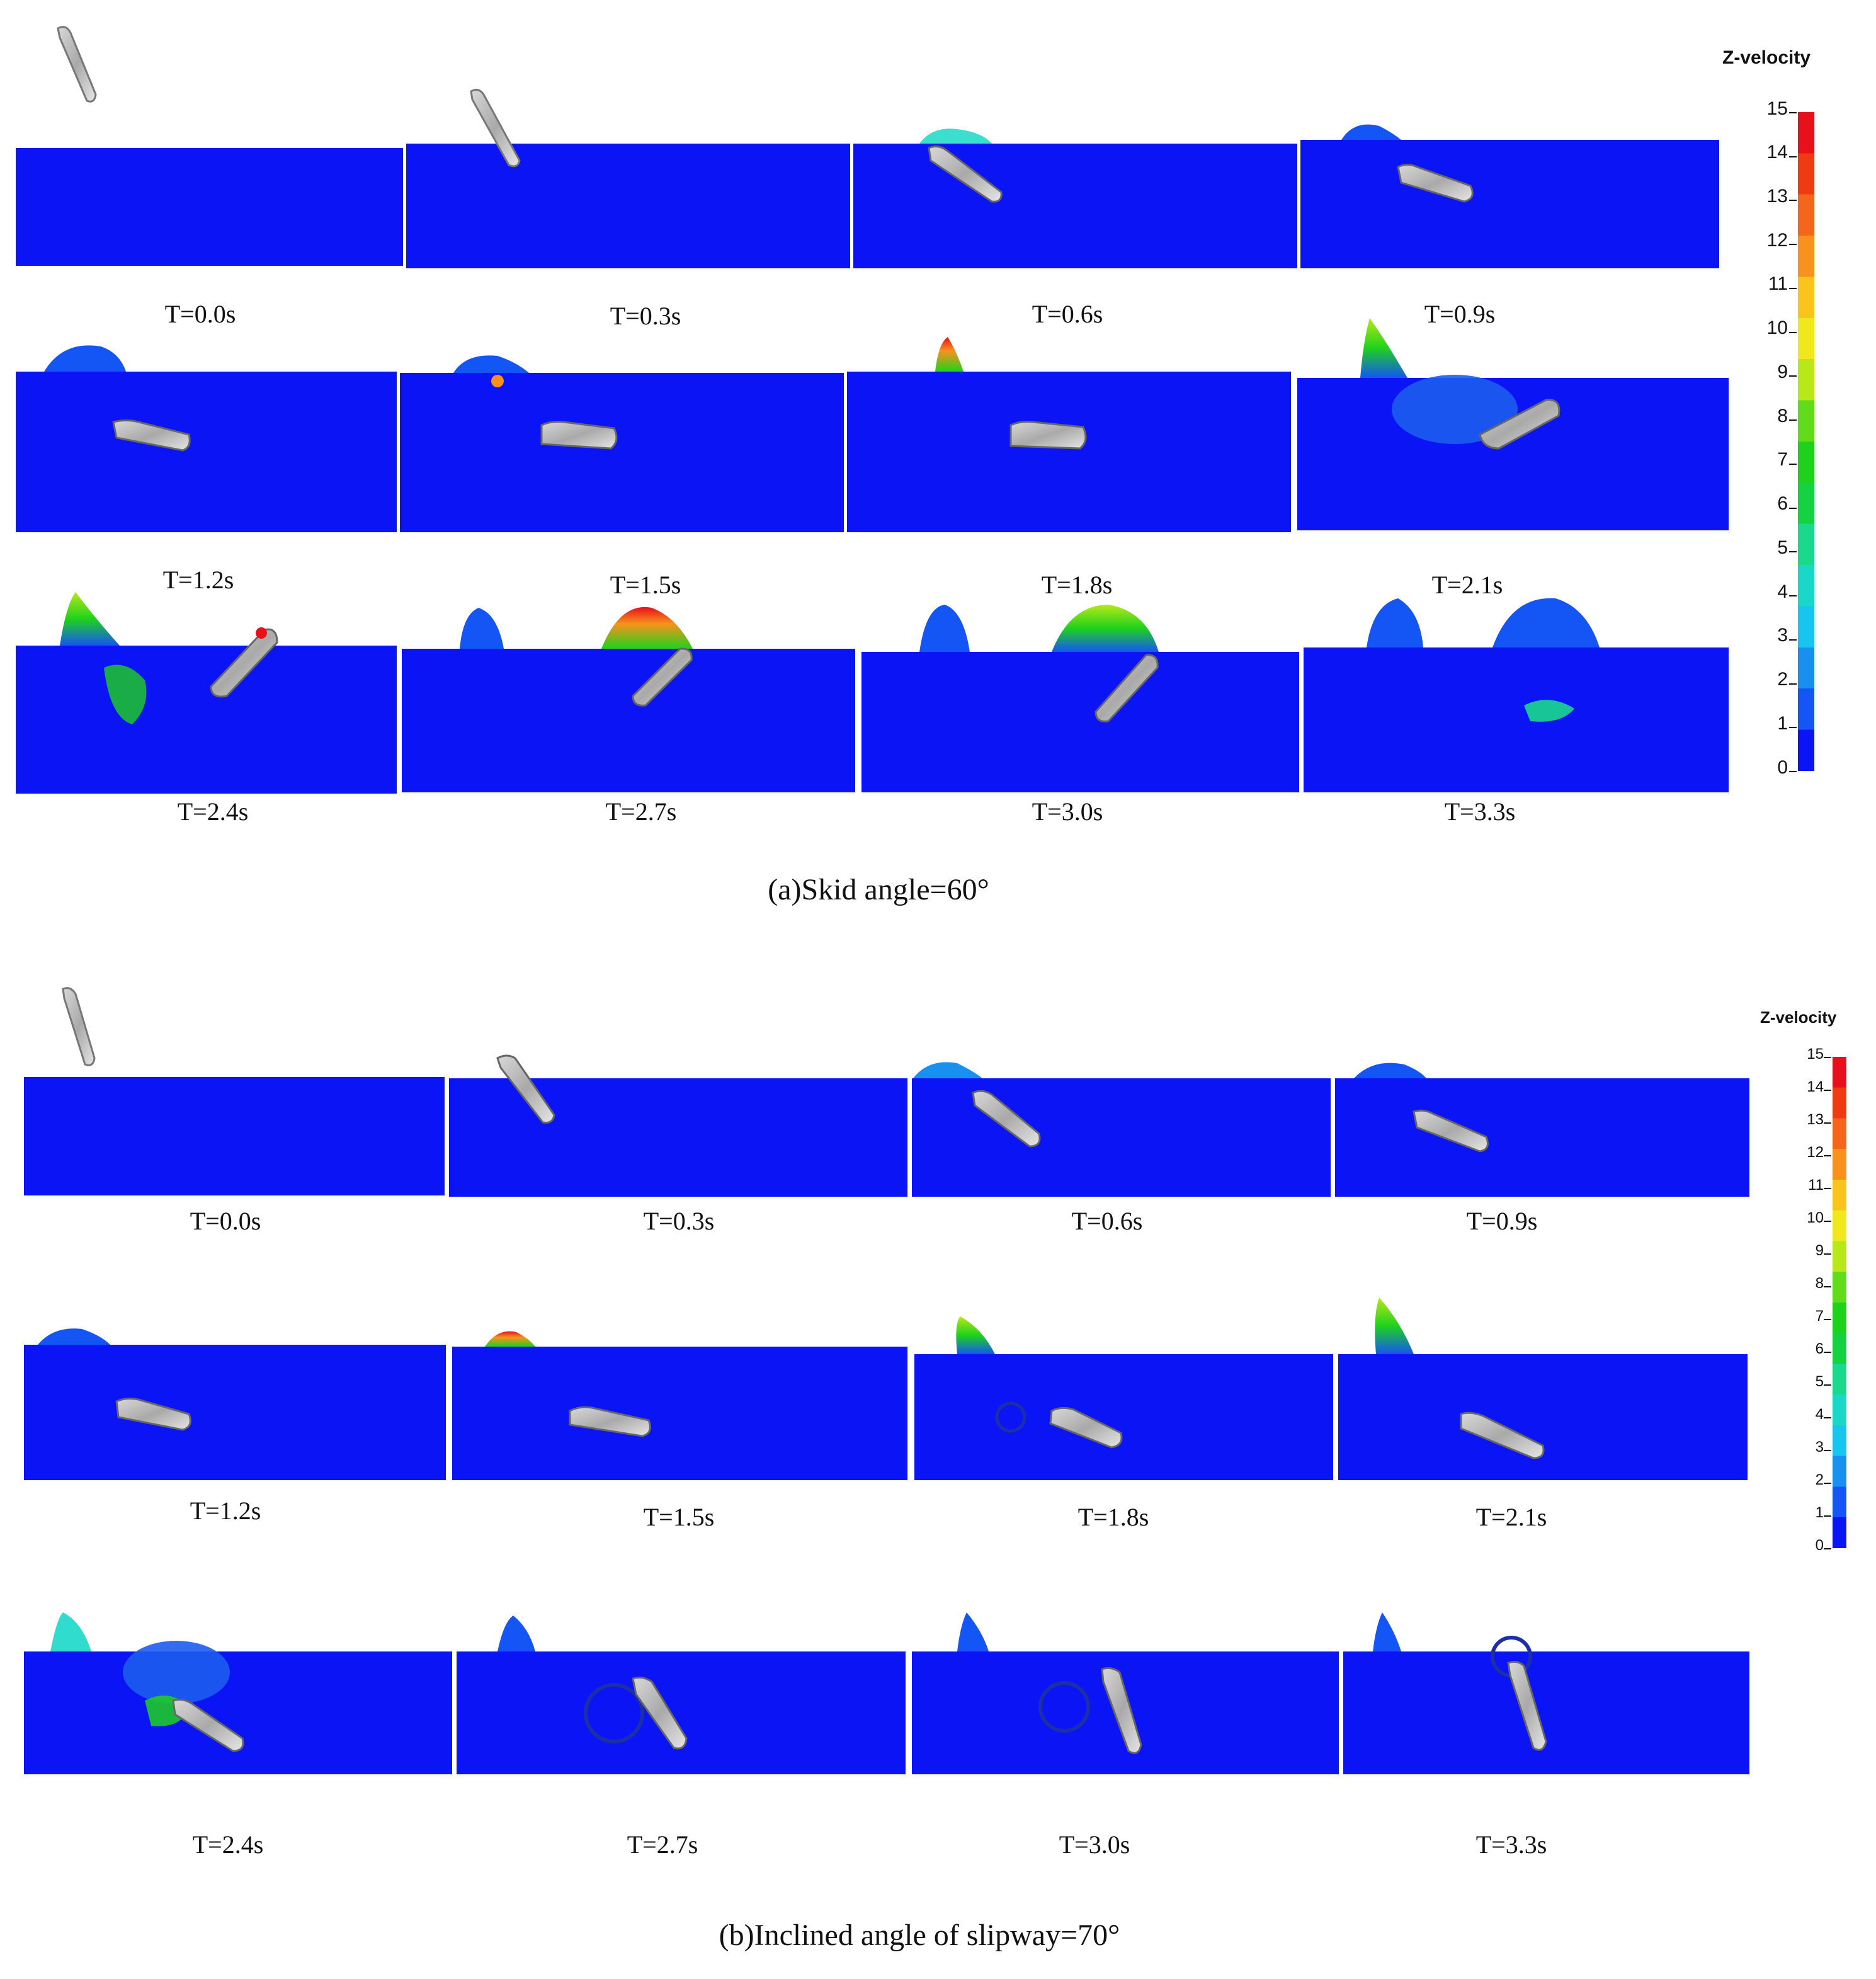 The width and height of the screenshot is (1876, 1979). What do you see at coordinates (209, 207) in the screenshot?
I see `sim-panel-a-t0.0` at bounding box center [209, 207].